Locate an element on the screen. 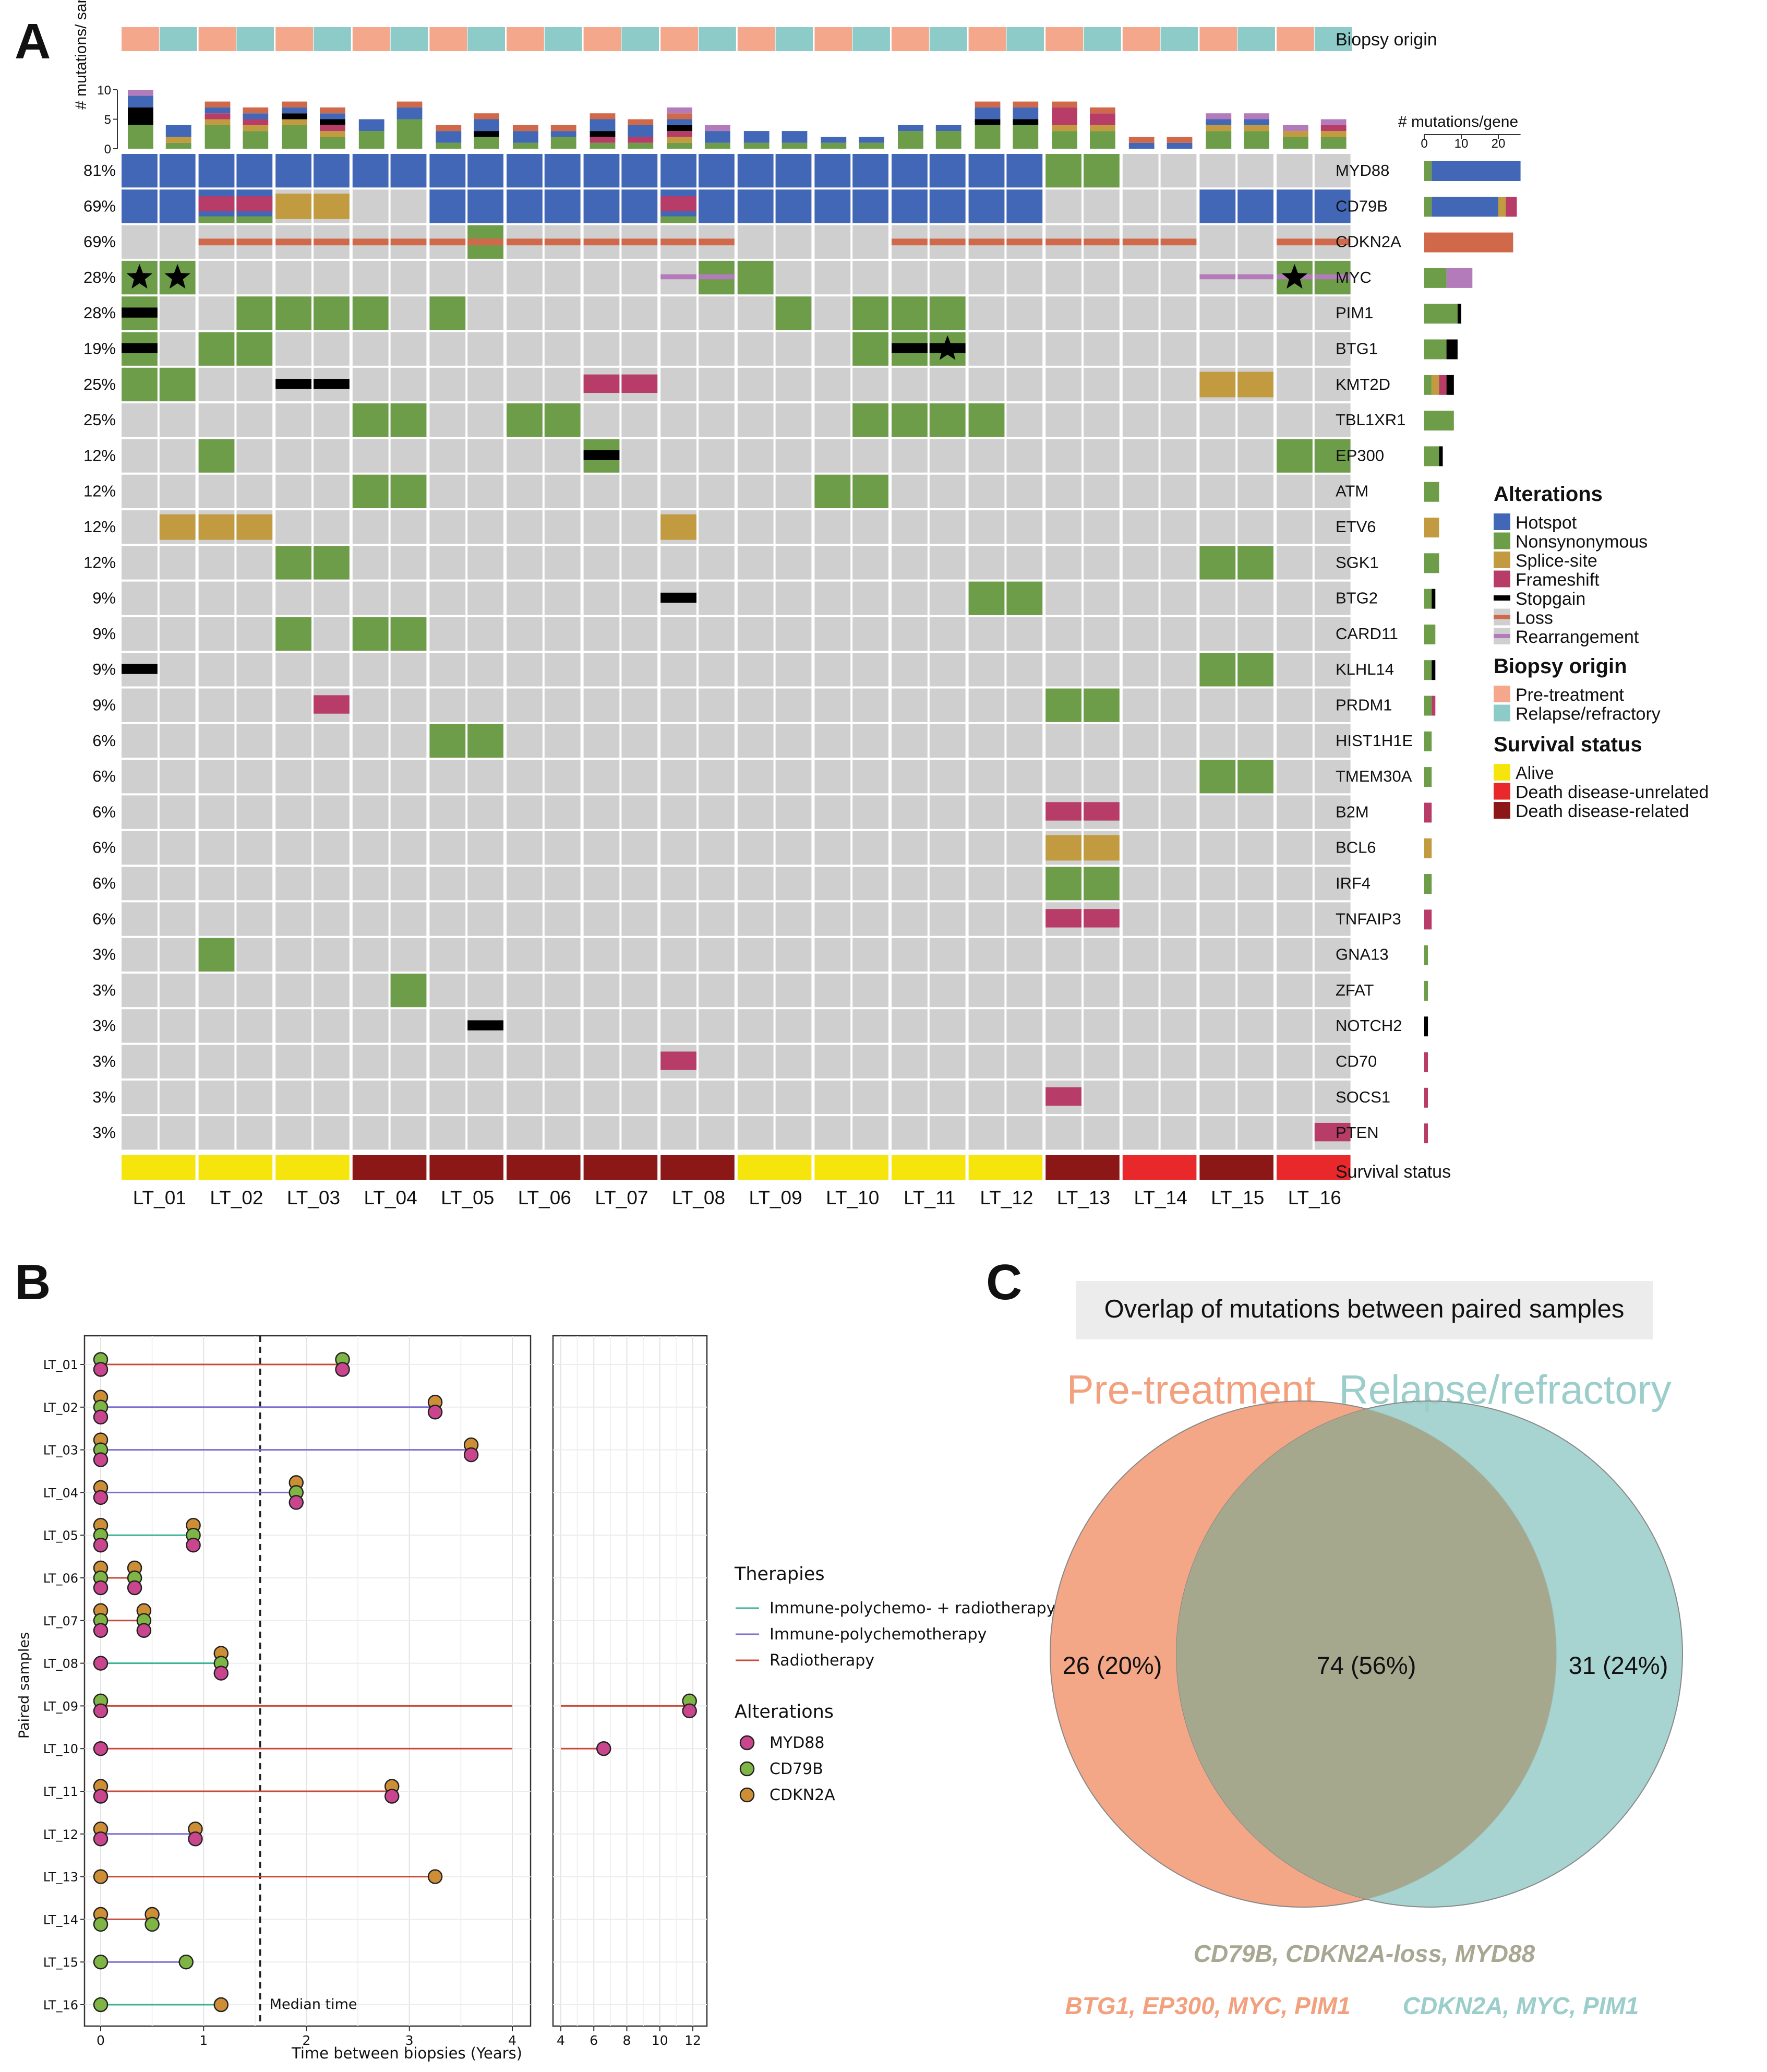  gene-percent: 12% is located at coordinates (99, 527).